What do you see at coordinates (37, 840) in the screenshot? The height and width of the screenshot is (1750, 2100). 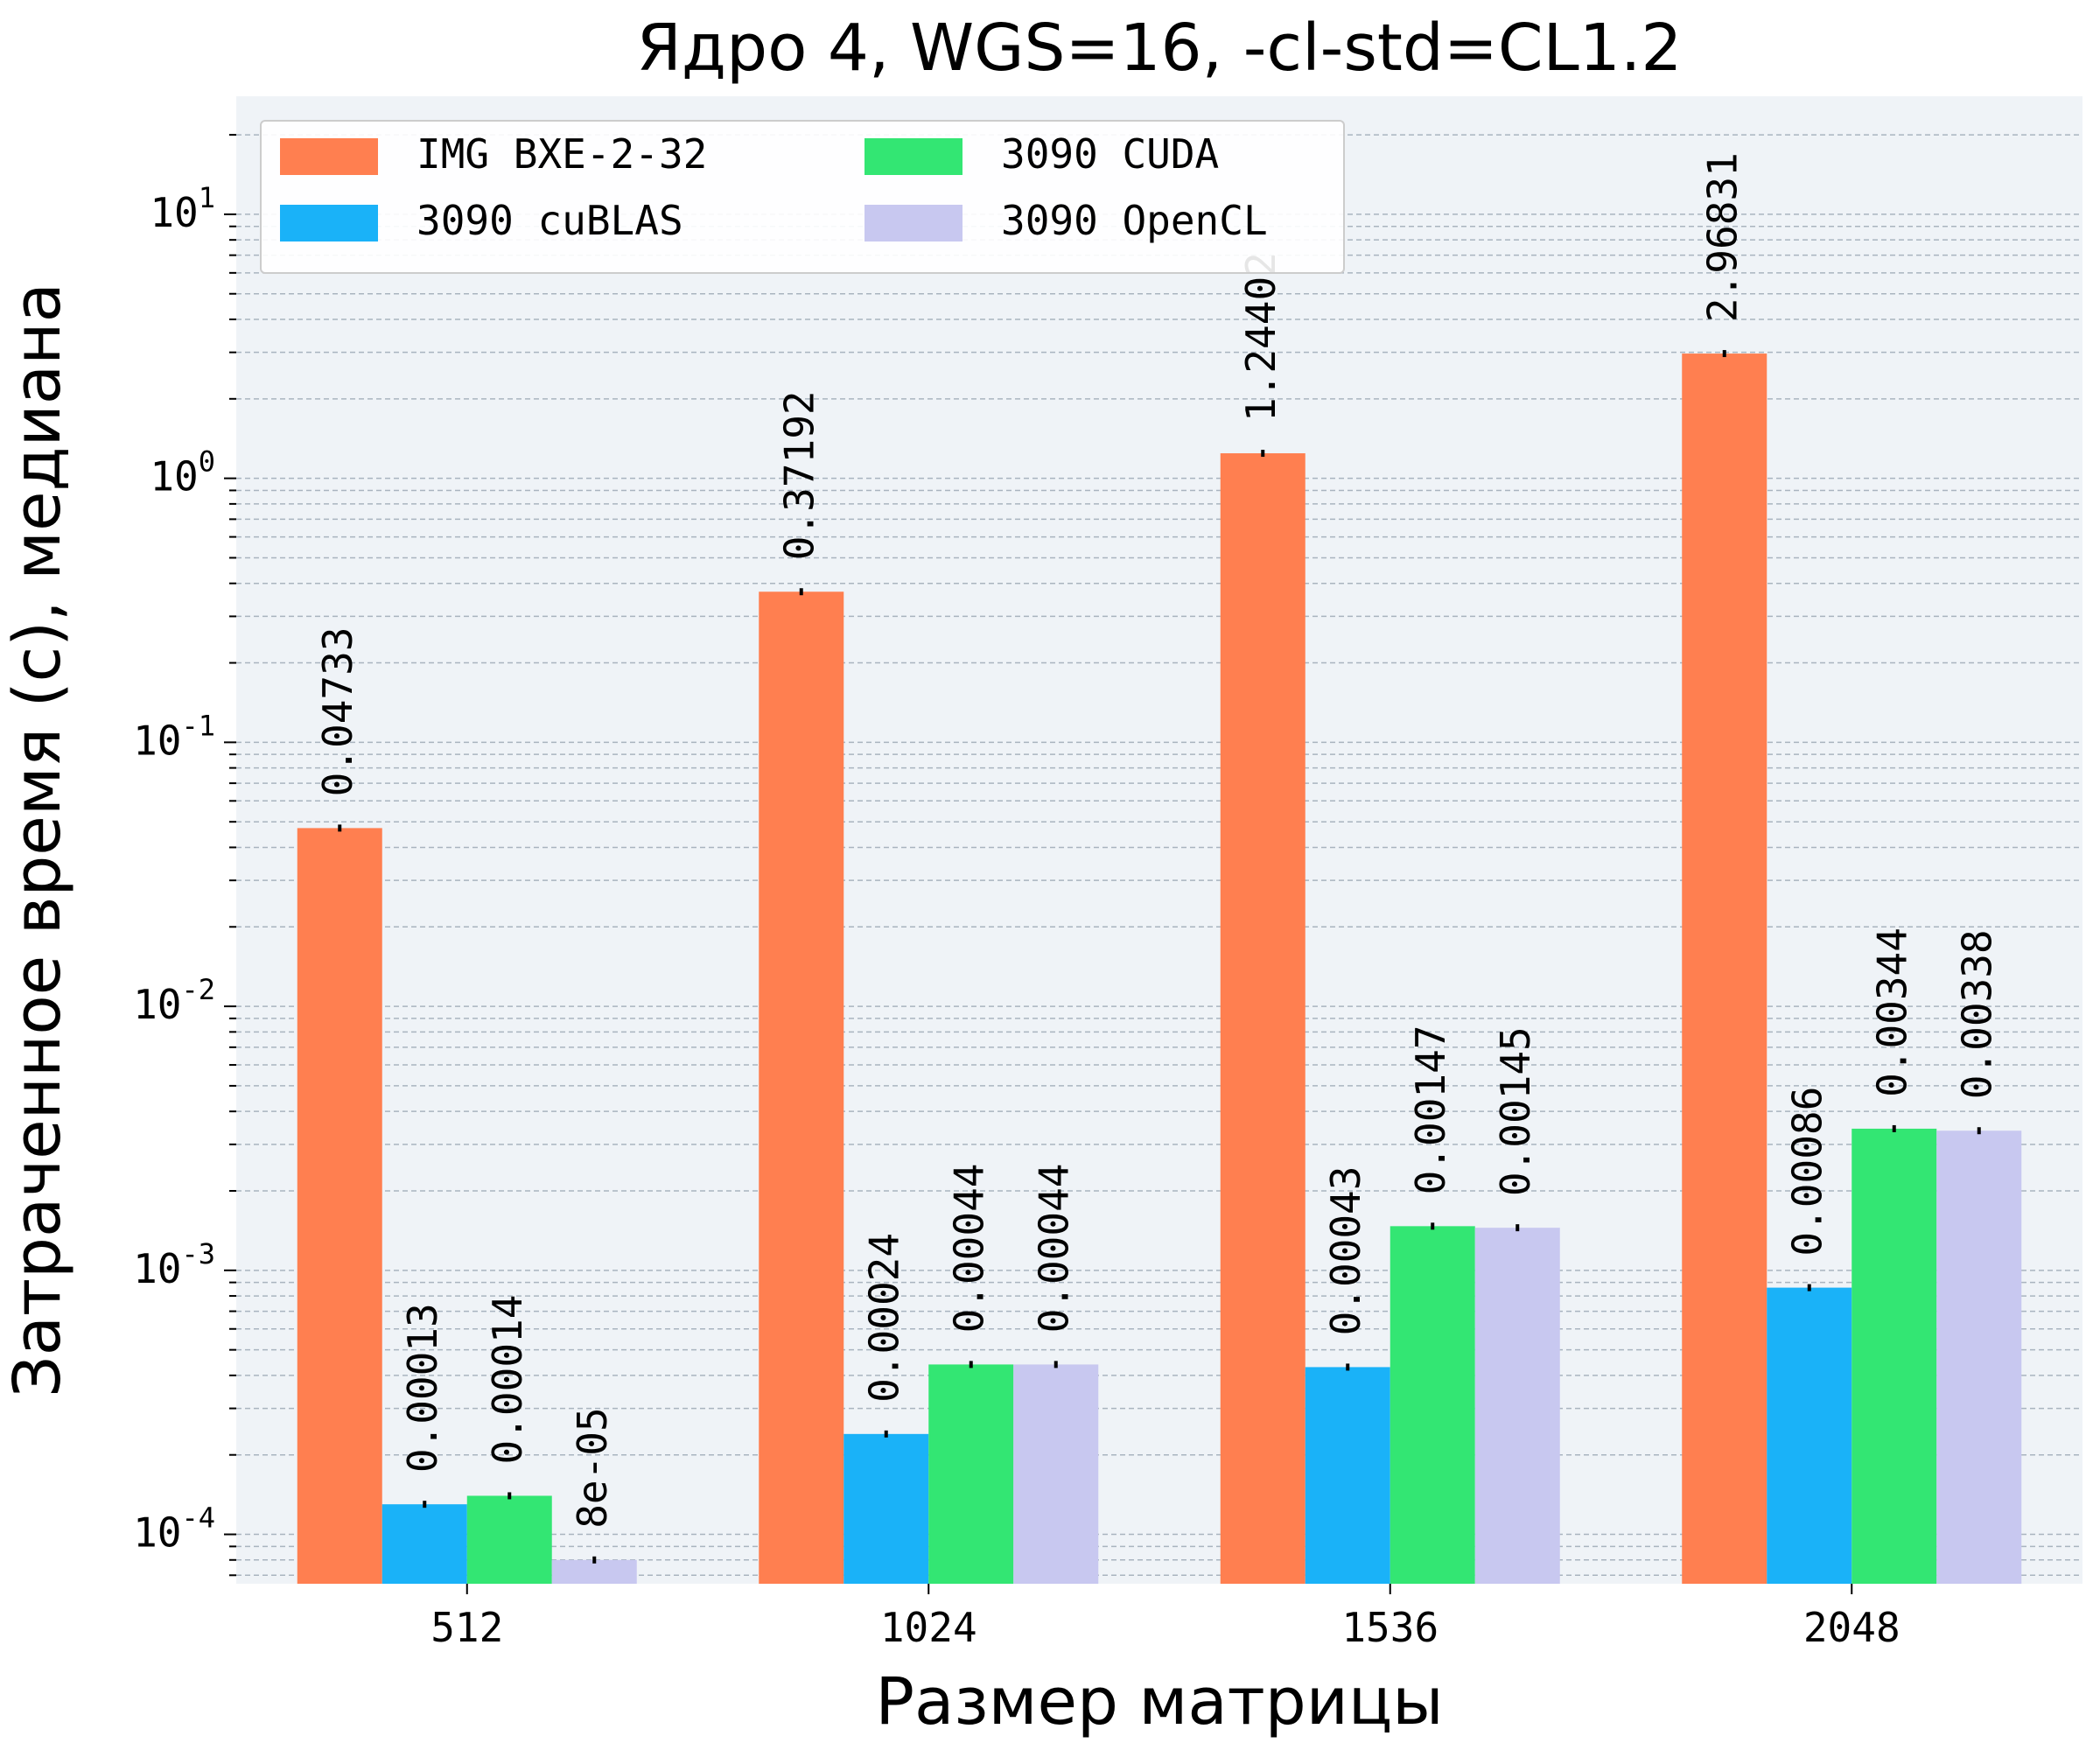 I see `y-axis-label: Затраченное время (с), медиана` at bounding box center [37, 840].